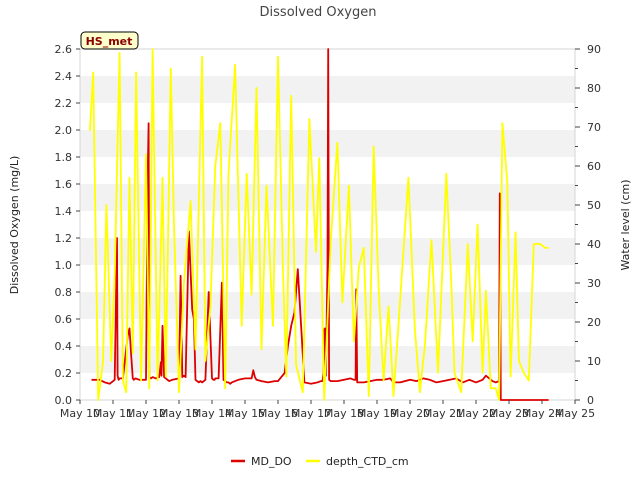 Image resolution: width=640 pixels, height=480 pixels. What do you see at coordinates (64, 319) in the screenshot?
I see `y-left-tick-label: 0.6` at bounding box center [64, 319].